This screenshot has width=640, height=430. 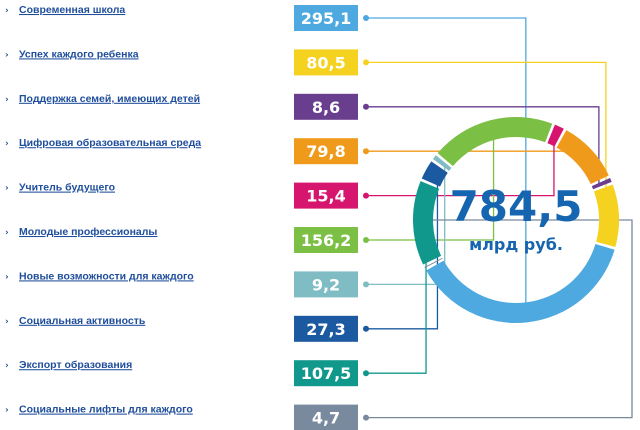 I want to click on segment-podderzhka-semey, so click(x=601, y=183).